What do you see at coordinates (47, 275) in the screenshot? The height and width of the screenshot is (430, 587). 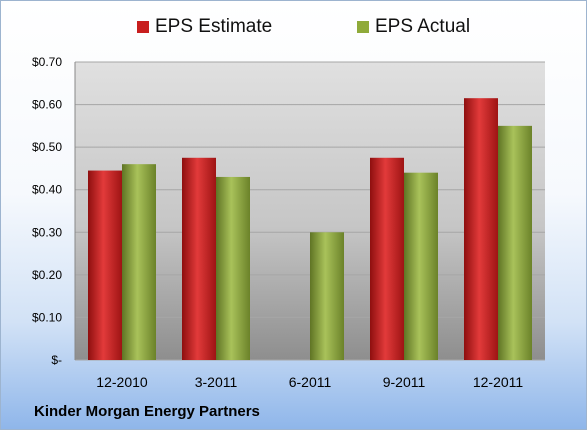 I see `y-tick-label: $0.20` at bounding box center [47, 275].